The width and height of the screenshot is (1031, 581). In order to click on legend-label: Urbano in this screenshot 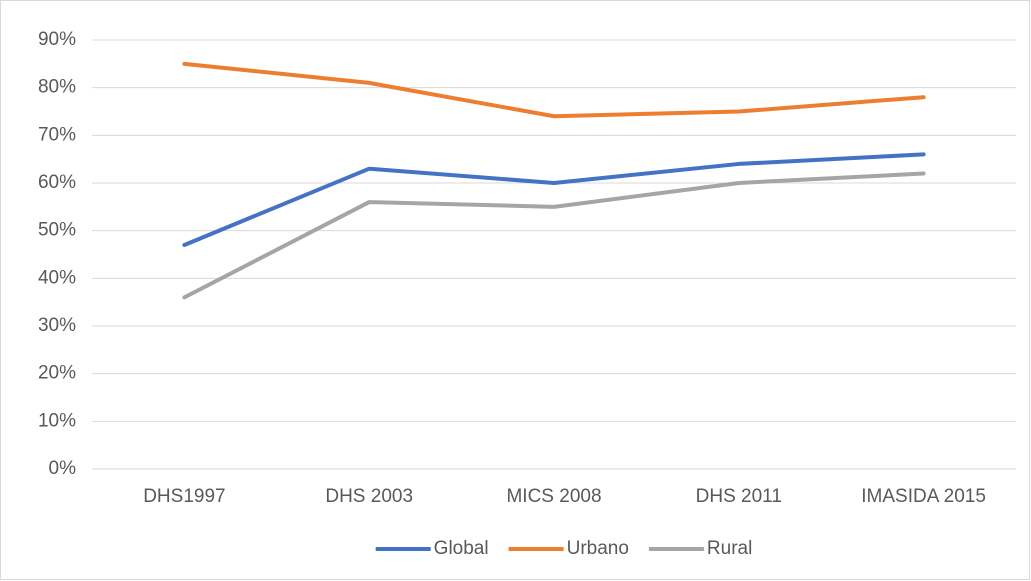, I will do `click(598, 548)`.